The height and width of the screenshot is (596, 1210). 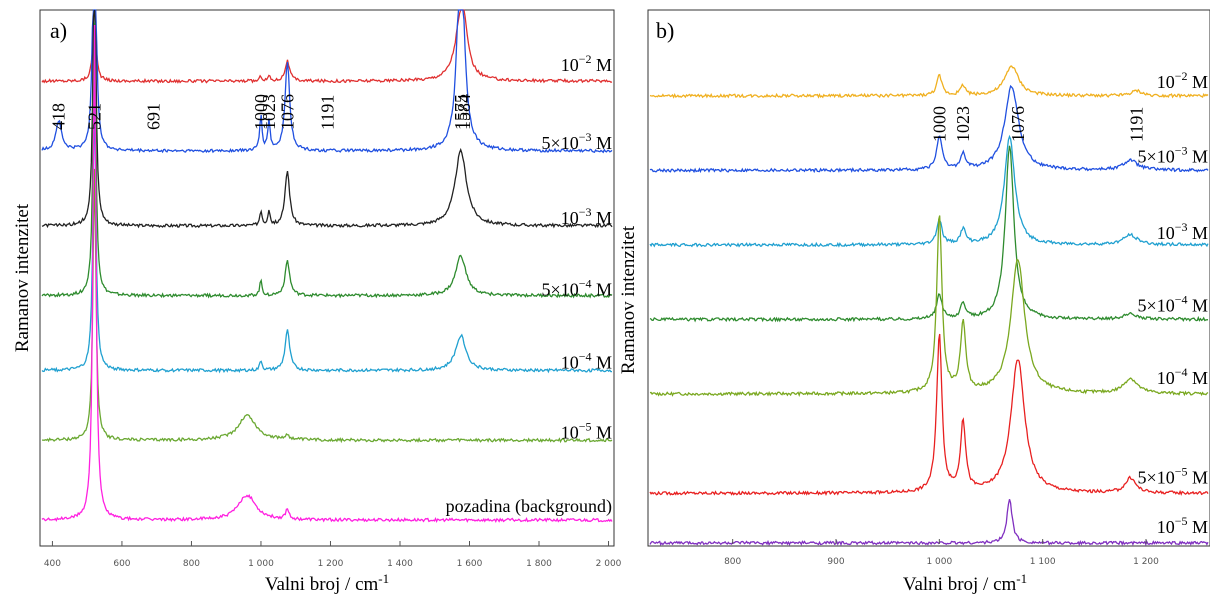 What do you see at coordinates (269, 112) in the screenshot?
I see `peak-label-a-4: 1023` at bounding box center [269, 112].